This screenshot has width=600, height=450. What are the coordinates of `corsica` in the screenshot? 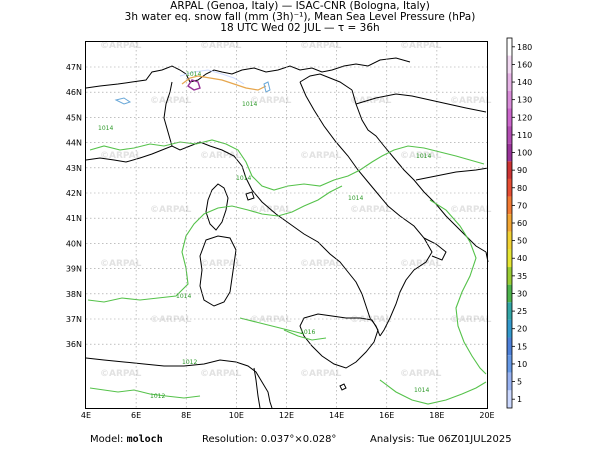 It's located at (217, 207).